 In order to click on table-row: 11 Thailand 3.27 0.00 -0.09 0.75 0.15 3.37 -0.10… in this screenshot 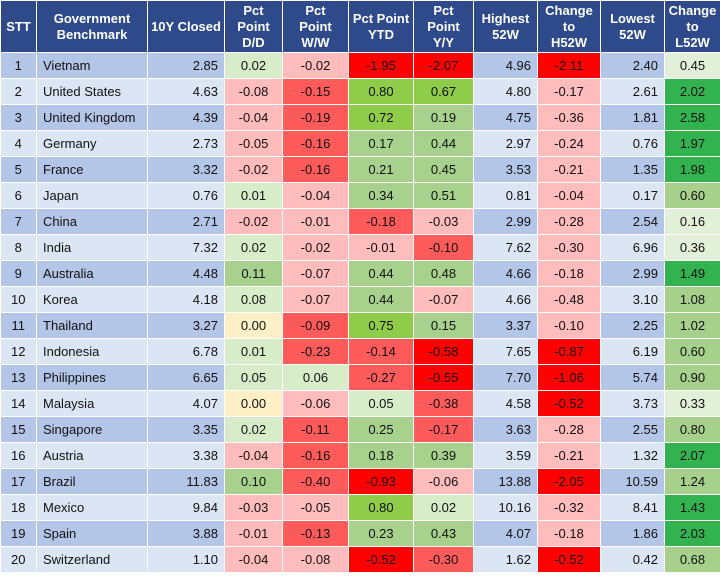, I will do `click(360, 325)`.